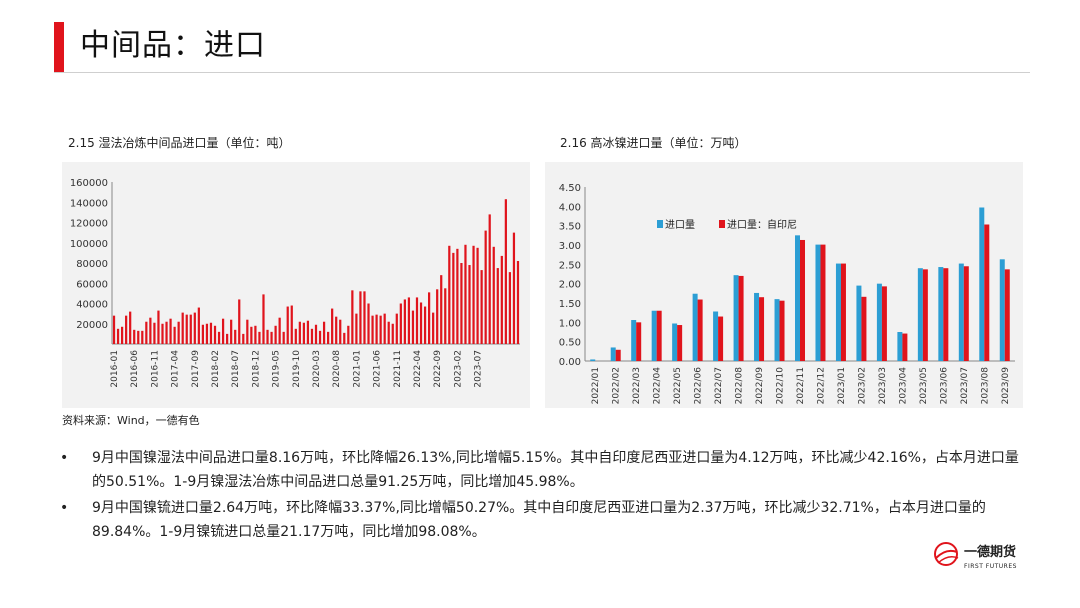 The width and height of the screenshot is (1080, 608). Describe the element at coordinates (542, 72) in the screenshot. I see `header-divider` at that location.